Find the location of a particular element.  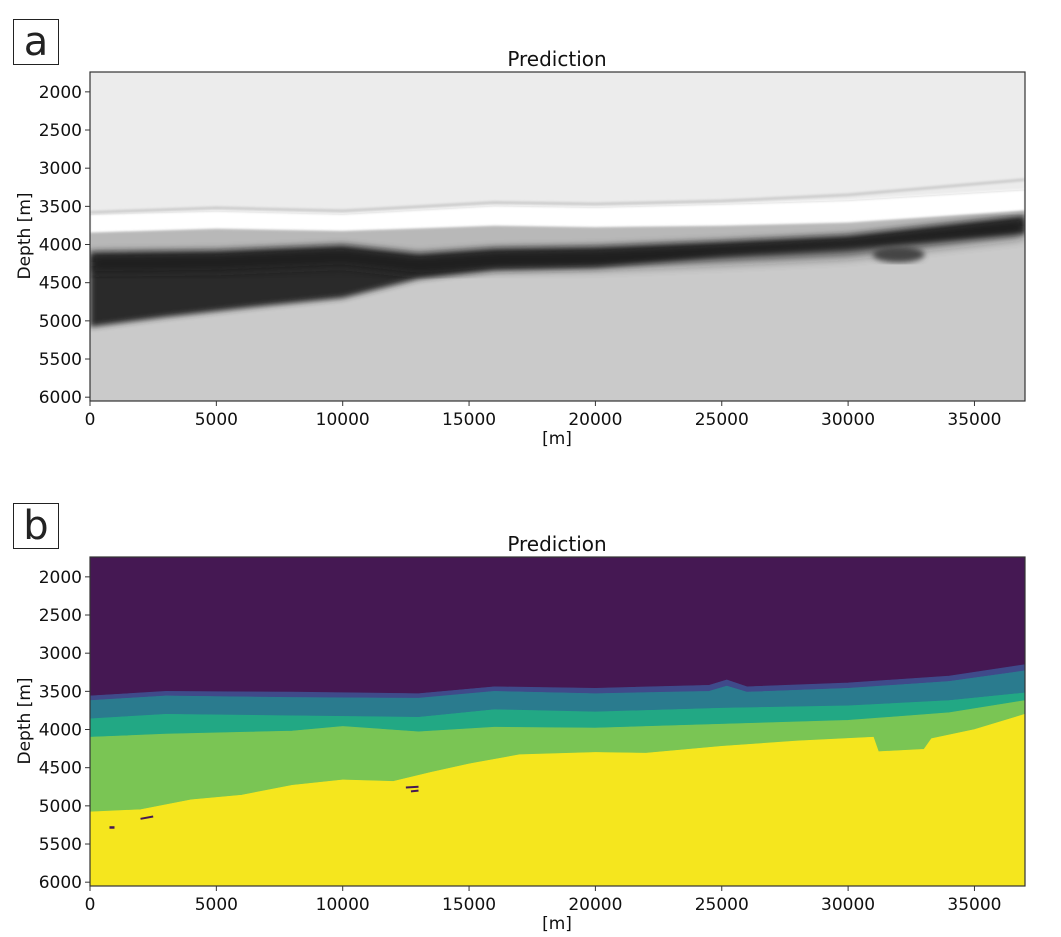

dark-band-core is located at coordinates (557, 246).